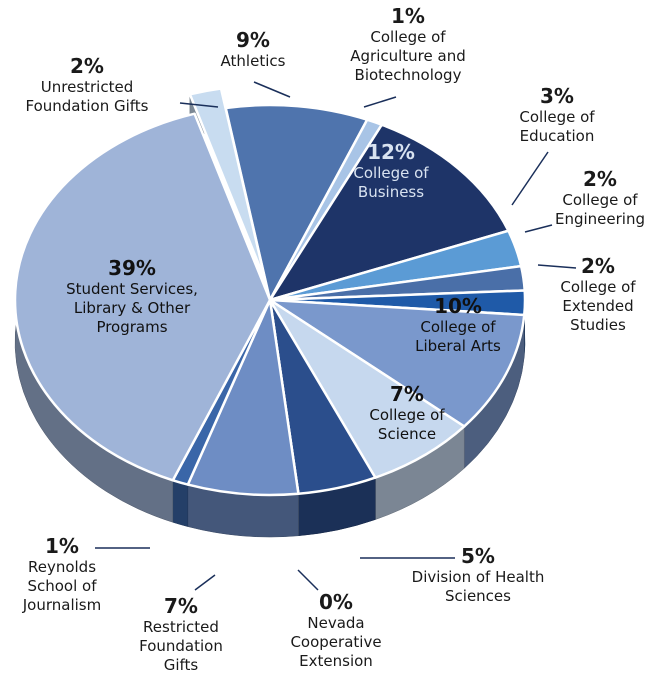  I want to click on slice-name: Nevada Cooperative Extension, so click(336, 642).